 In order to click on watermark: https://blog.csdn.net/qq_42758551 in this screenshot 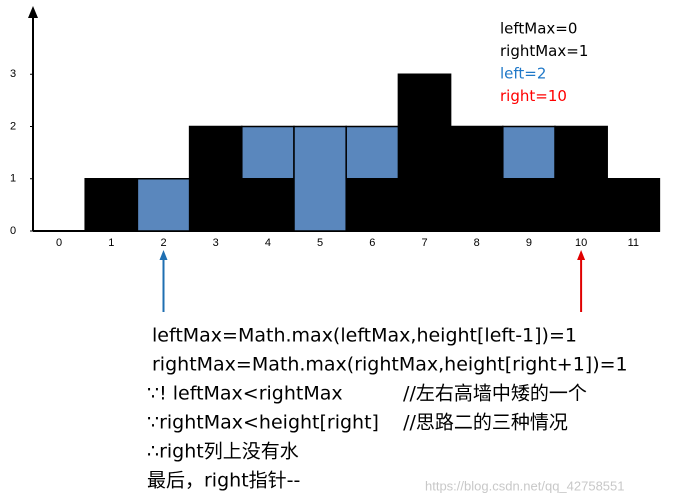, I will do `click(525, 485)`.